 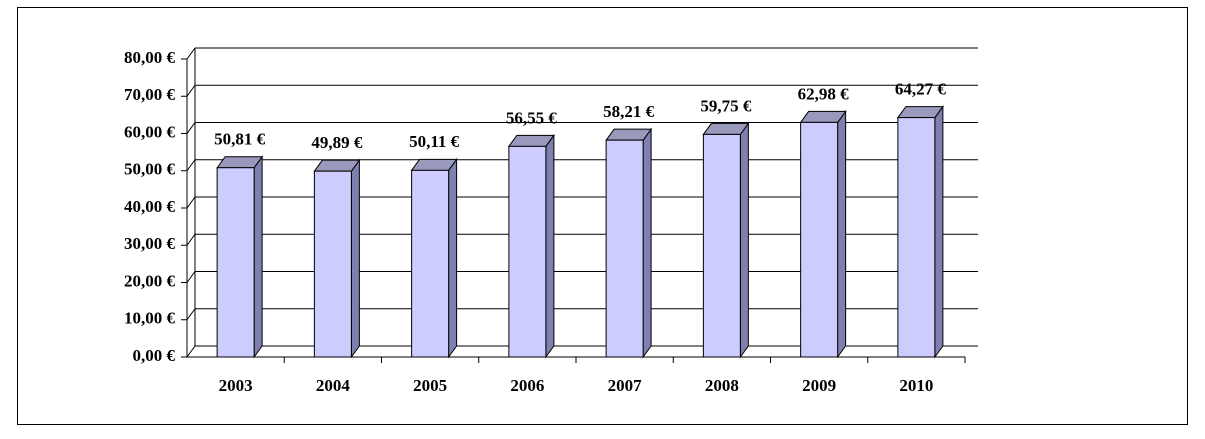 I want to click on value-label: 50,11 €, so click(x=434, y=141).